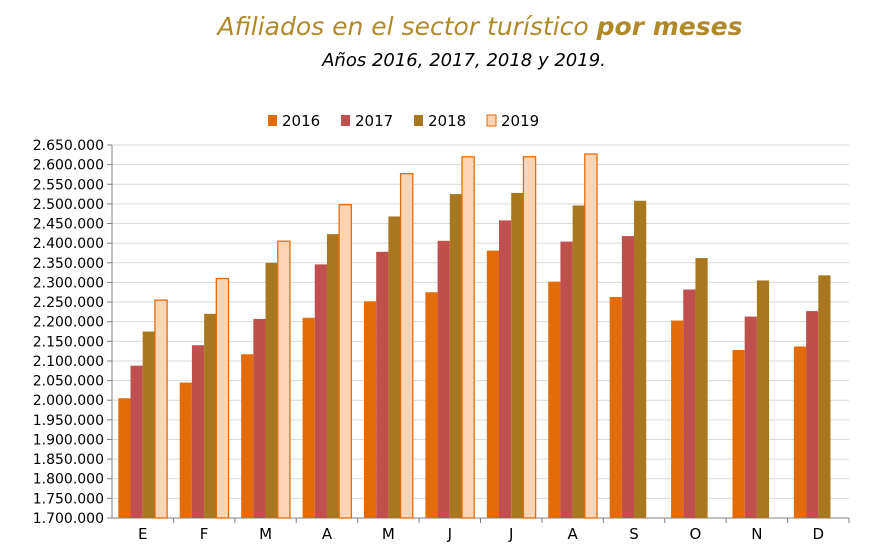 The image size is (873, 557). I want to click on chart-title-main: Afiliados en el sector turístico, so click(407, 26).